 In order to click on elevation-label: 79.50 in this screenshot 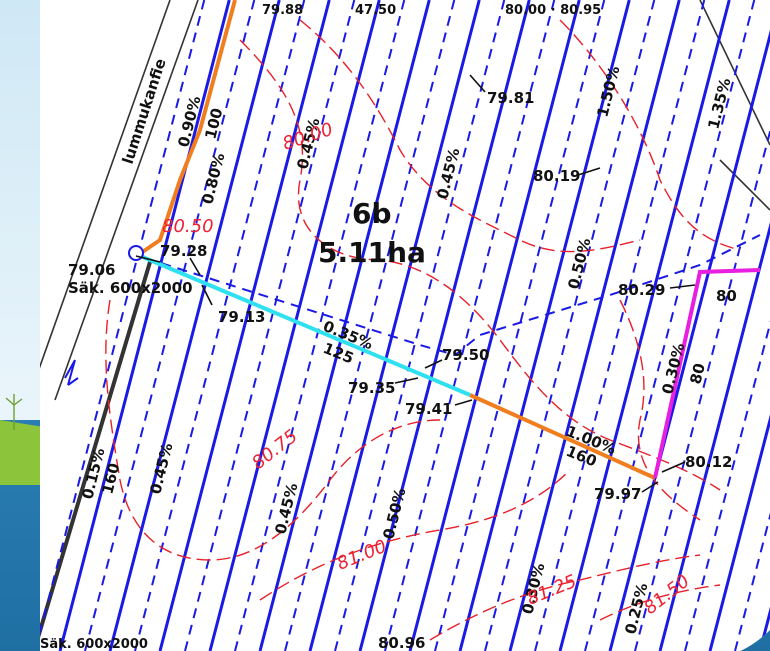, I will do `click(465, 355)`.